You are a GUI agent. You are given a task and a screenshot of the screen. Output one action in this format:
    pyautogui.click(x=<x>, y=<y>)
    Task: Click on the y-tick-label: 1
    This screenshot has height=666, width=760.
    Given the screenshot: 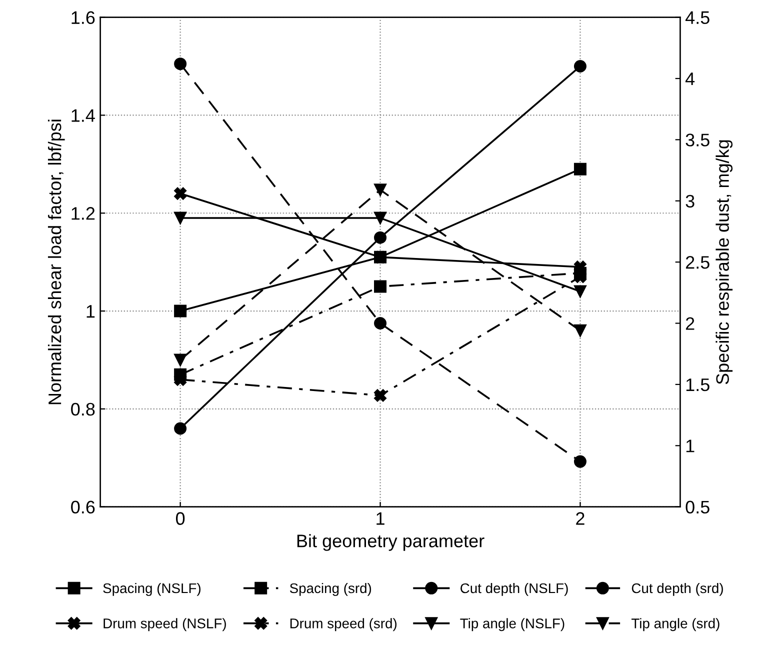 What is the action you would take?
    pyautogui.click(x=90, y=311)
    